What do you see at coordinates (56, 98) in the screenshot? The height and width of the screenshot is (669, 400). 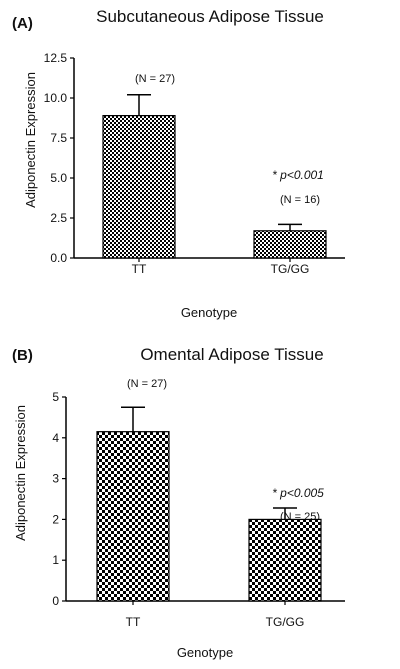 I see `y-tick-label-a: 10.0` at bounding box center [56, 98].